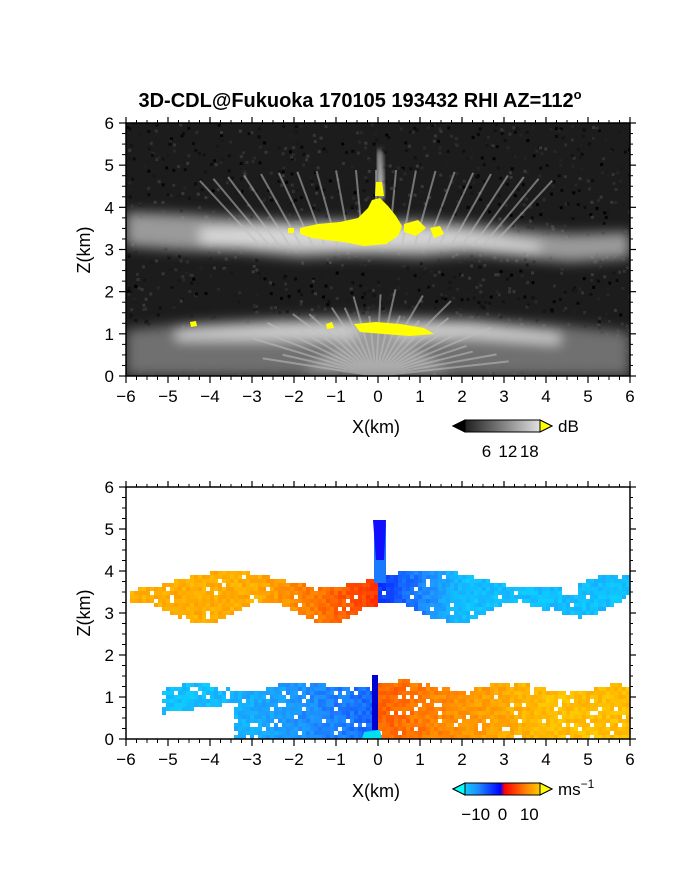  I want to click on velocity-ytick-label: 0, so click(109, 739).